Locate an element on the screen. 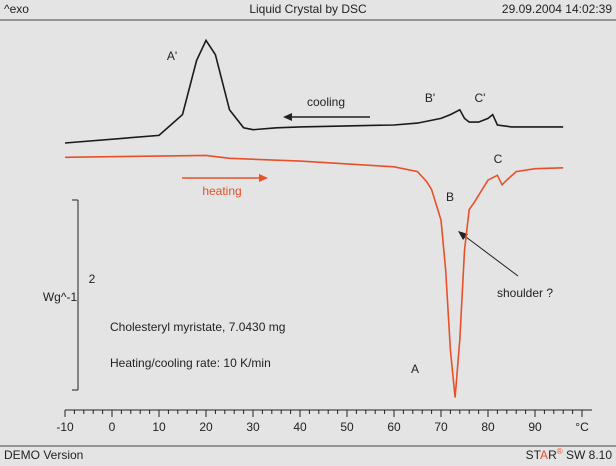 The width and height of the screenshot is (616, 466). x-tick-label: 0 is located at coordinates (112, 427).